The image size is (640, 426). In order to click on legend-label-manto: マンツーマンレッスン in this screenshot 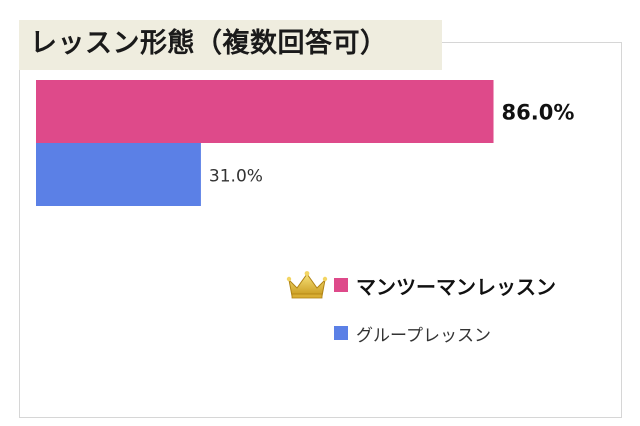, I will do `click(456, 286)`.